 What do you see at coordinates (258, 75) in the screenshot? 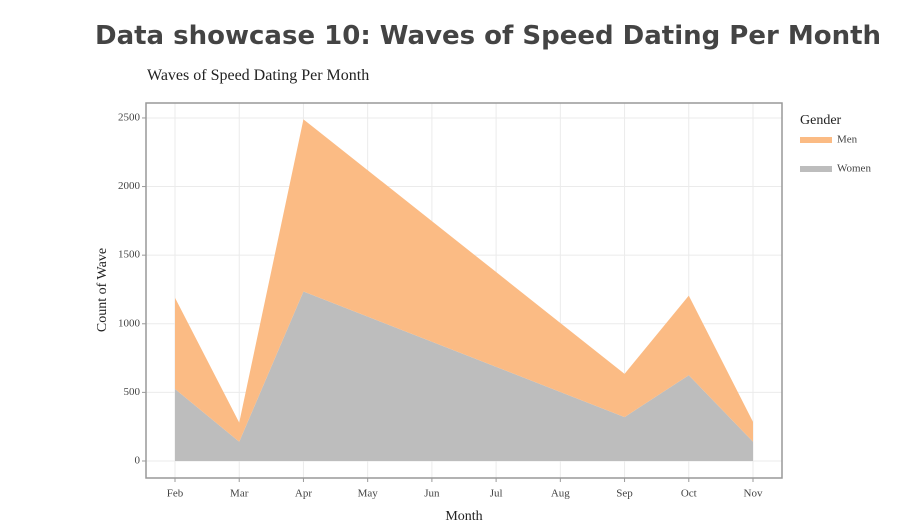
I see `chart-title: Waves of Speed Dating Per Month` at bounding box center [258, 75].